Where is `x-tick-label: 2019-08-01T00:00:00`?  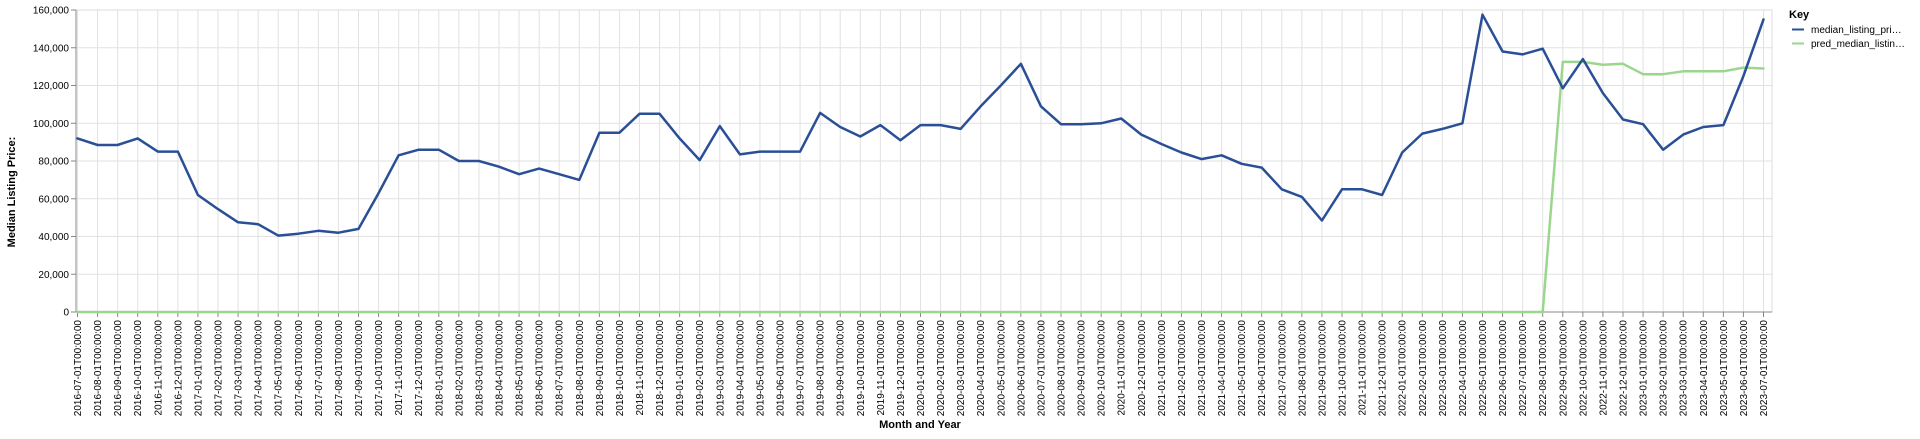 x-tick-label: 2019-08-01T00:00:00 is located at coordinates (821, 368).